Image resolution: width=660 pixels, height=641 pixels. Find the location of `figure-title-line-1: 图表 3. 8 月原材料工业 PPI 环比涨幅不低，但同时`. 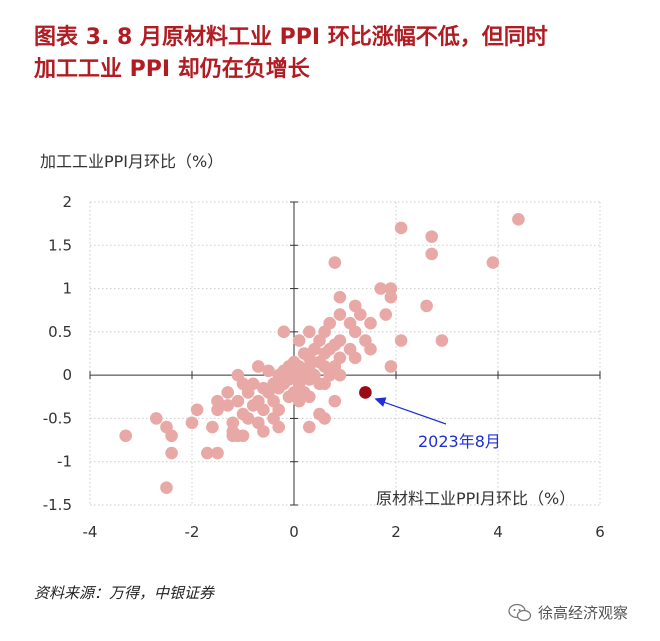

figure-title-line-1: 图表 3. 8 月原材料工业 PPI 环比涨幅不低，但同时 is located at coordinates (291, 37).